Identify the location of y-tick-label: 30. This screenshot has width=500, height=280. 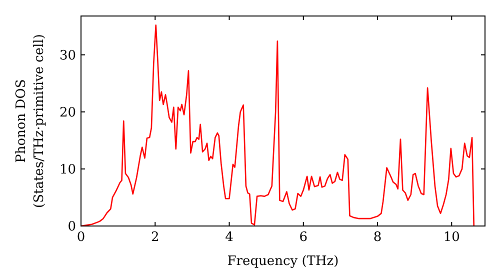
(67, 56).